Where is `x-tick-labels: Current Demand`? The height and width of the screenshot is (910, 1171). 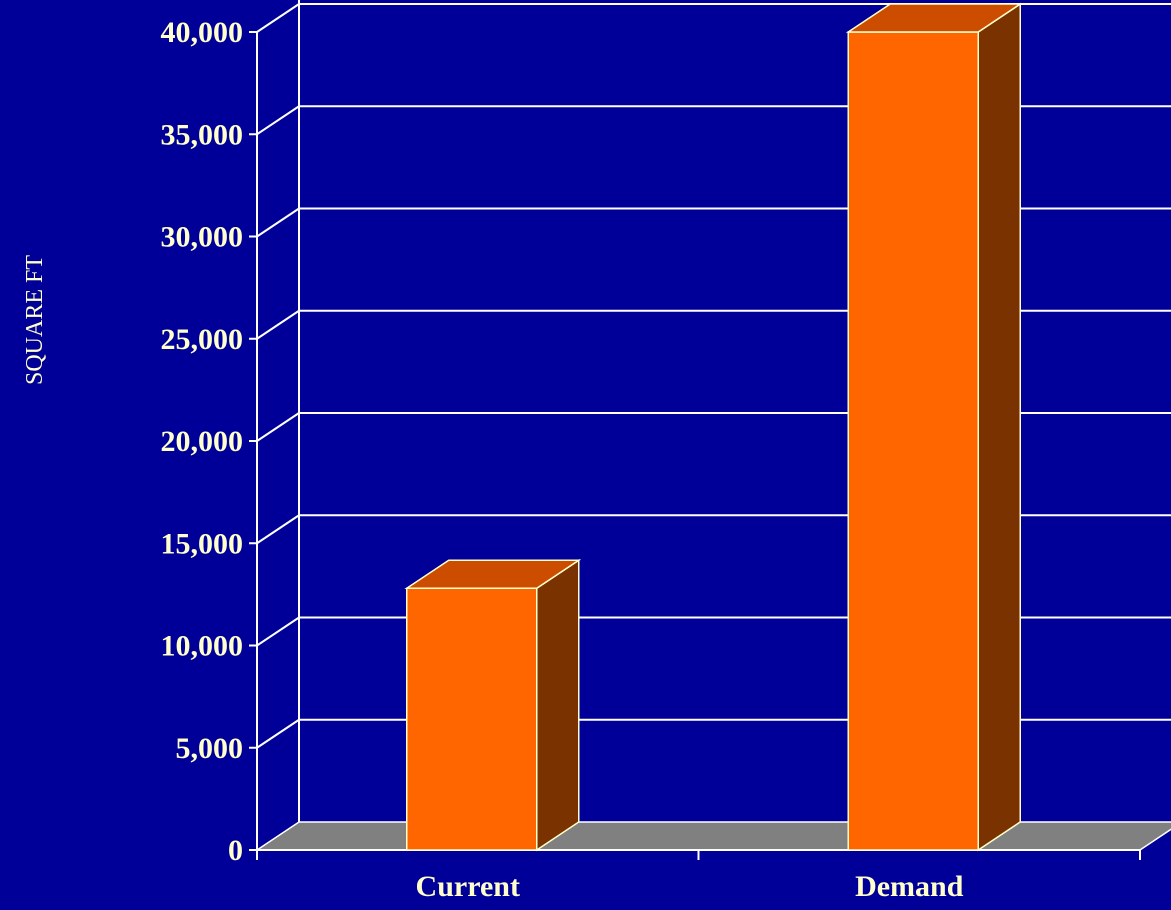
x-tick-labels: Current Demand is located at coordinates (690, 886).